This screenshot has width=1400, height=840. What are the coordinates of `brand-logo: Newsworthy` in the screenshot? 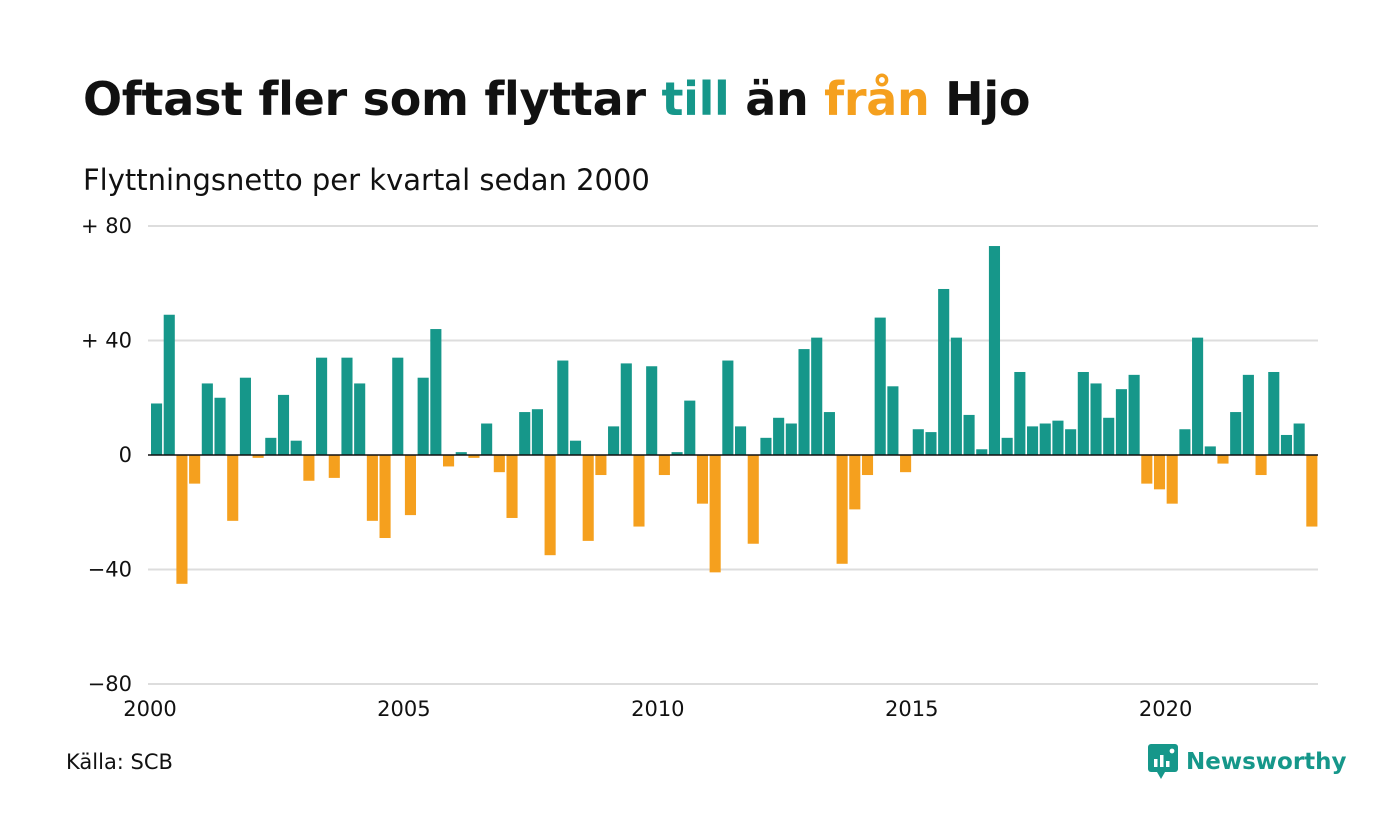 It's located at (1247, 762).